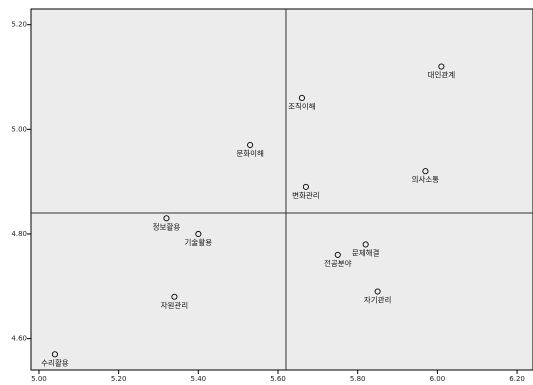 The image size is (533, 385). Describe the element at coordinates (378, 300) in the screenshot. I see `data-point-label: 자기관리` at that location.